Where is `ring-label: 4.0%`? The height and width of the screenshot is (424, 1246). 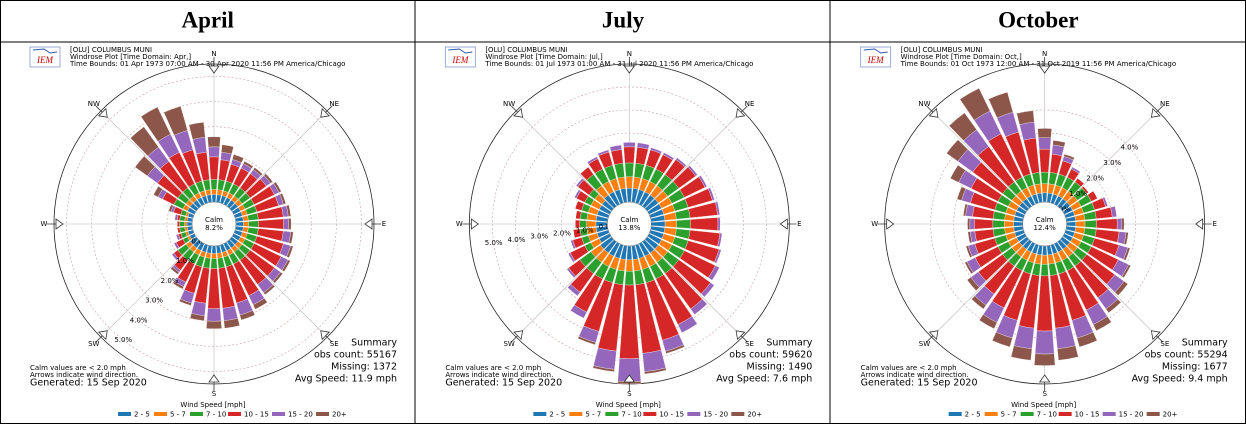
ring-label: 4.0% is located at coordinates (517, 240).